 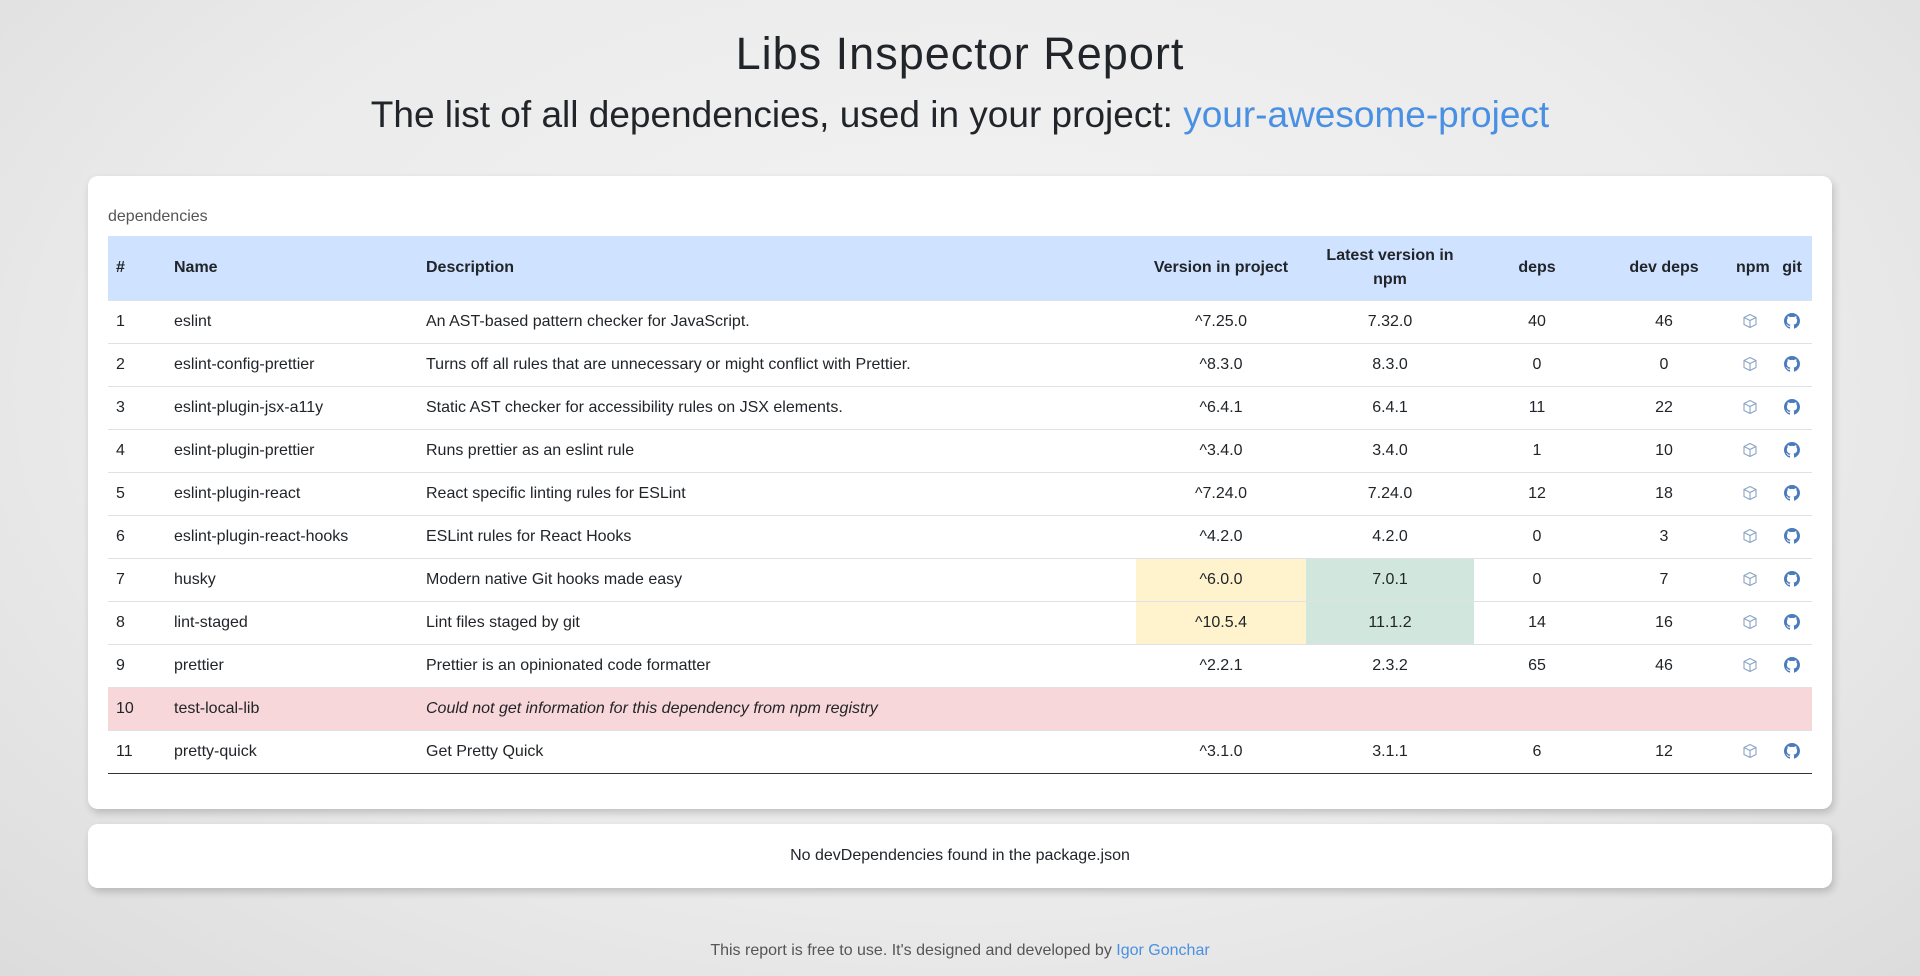 I want to click on row-deps: 1, so click(x=1537, y=450).